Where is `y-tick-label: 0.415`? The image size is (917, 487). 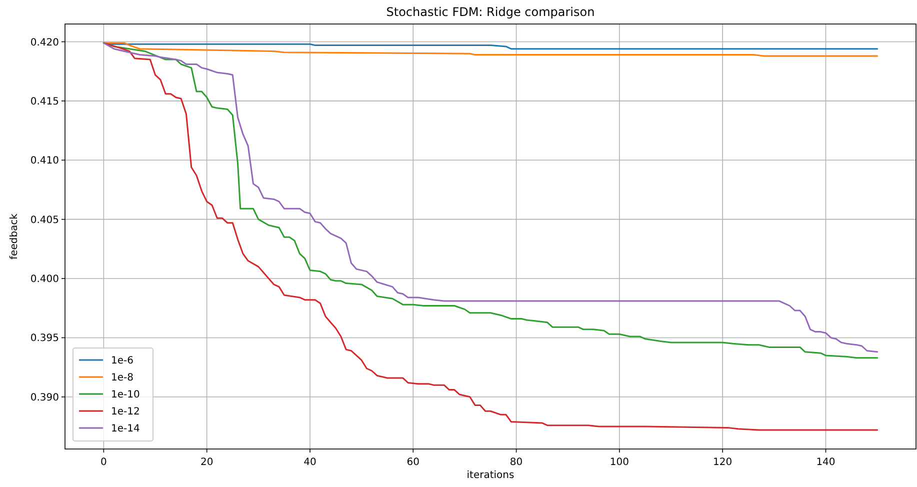 y-tick-label: 0.415 is located at coordinates (44, 102).